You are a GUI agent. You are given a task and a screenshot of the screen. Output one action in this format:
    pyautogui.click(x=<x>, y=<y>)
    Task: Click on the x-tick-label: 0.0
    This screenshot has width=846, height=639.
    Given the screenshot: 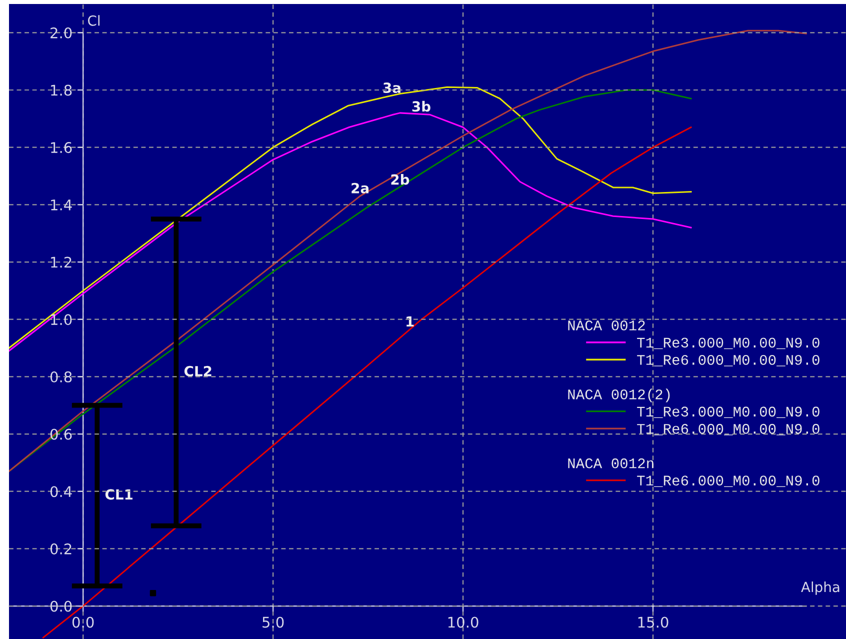 What is the action you would take?
    pyautogui.click(x=83, y=622)
    